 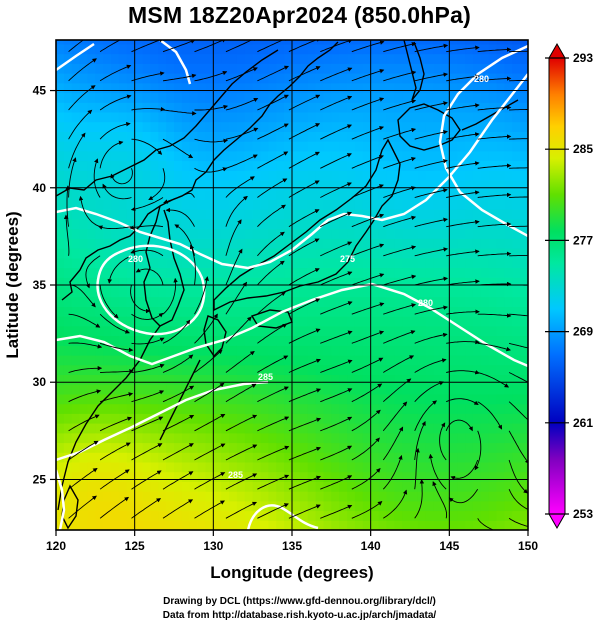 What do you see at coordinates (213, 546) in the screenshot?
I see `x-tick-label: 130` at bounding box center [213, 546].